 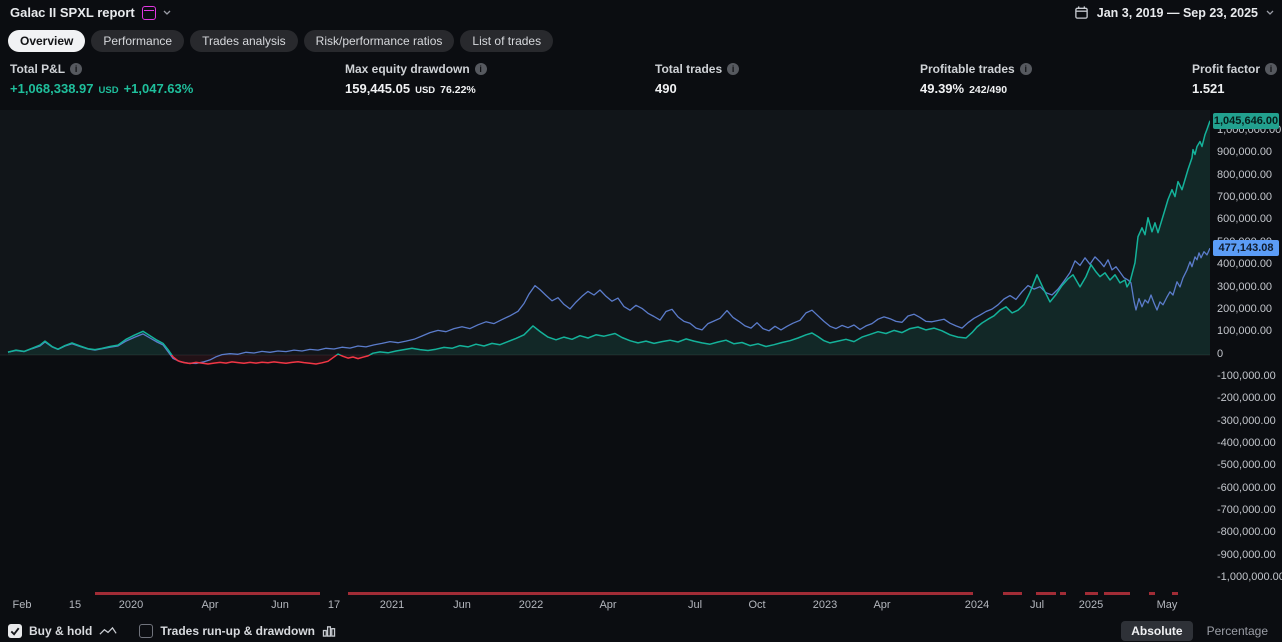 What do you see at coordinates (1234, 79) in the screenshot?
I see `stat-profit-factor: Profit factor 1.521` at bounding box center [1234, 79].